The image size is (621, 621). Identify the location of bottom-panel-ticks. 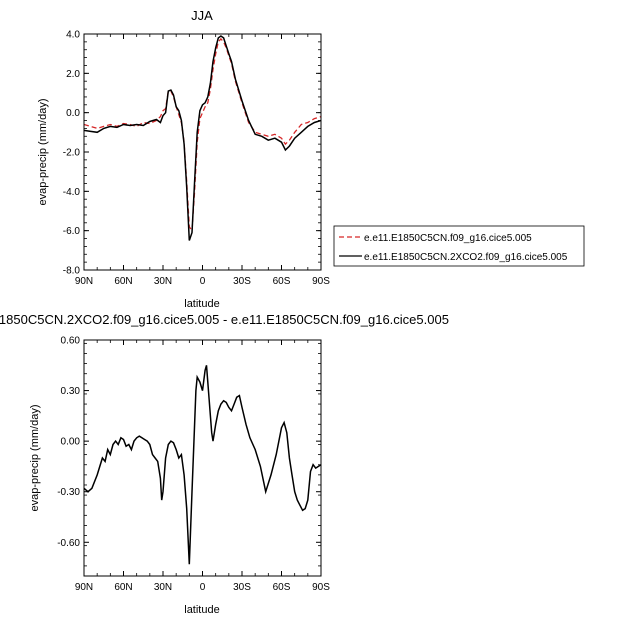
(202, 458).